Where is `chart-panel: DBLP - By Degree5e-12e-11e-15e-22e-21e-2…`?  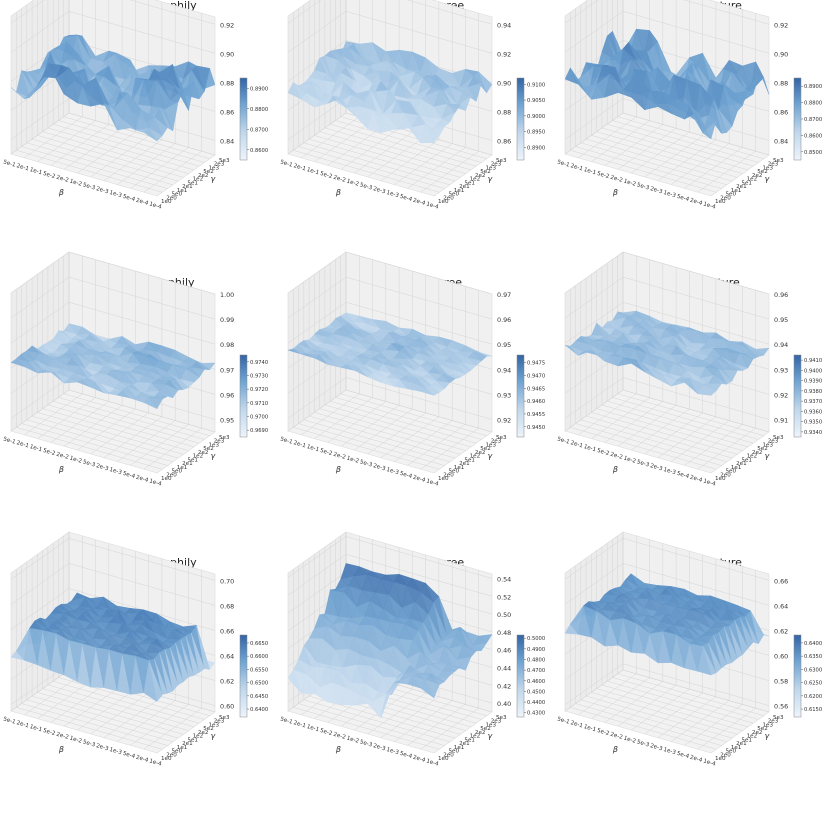
chart-panel: DBLP - By Degree5e-12e-11e-15e-22e-21e-2… is located at coordinates (415, 132).